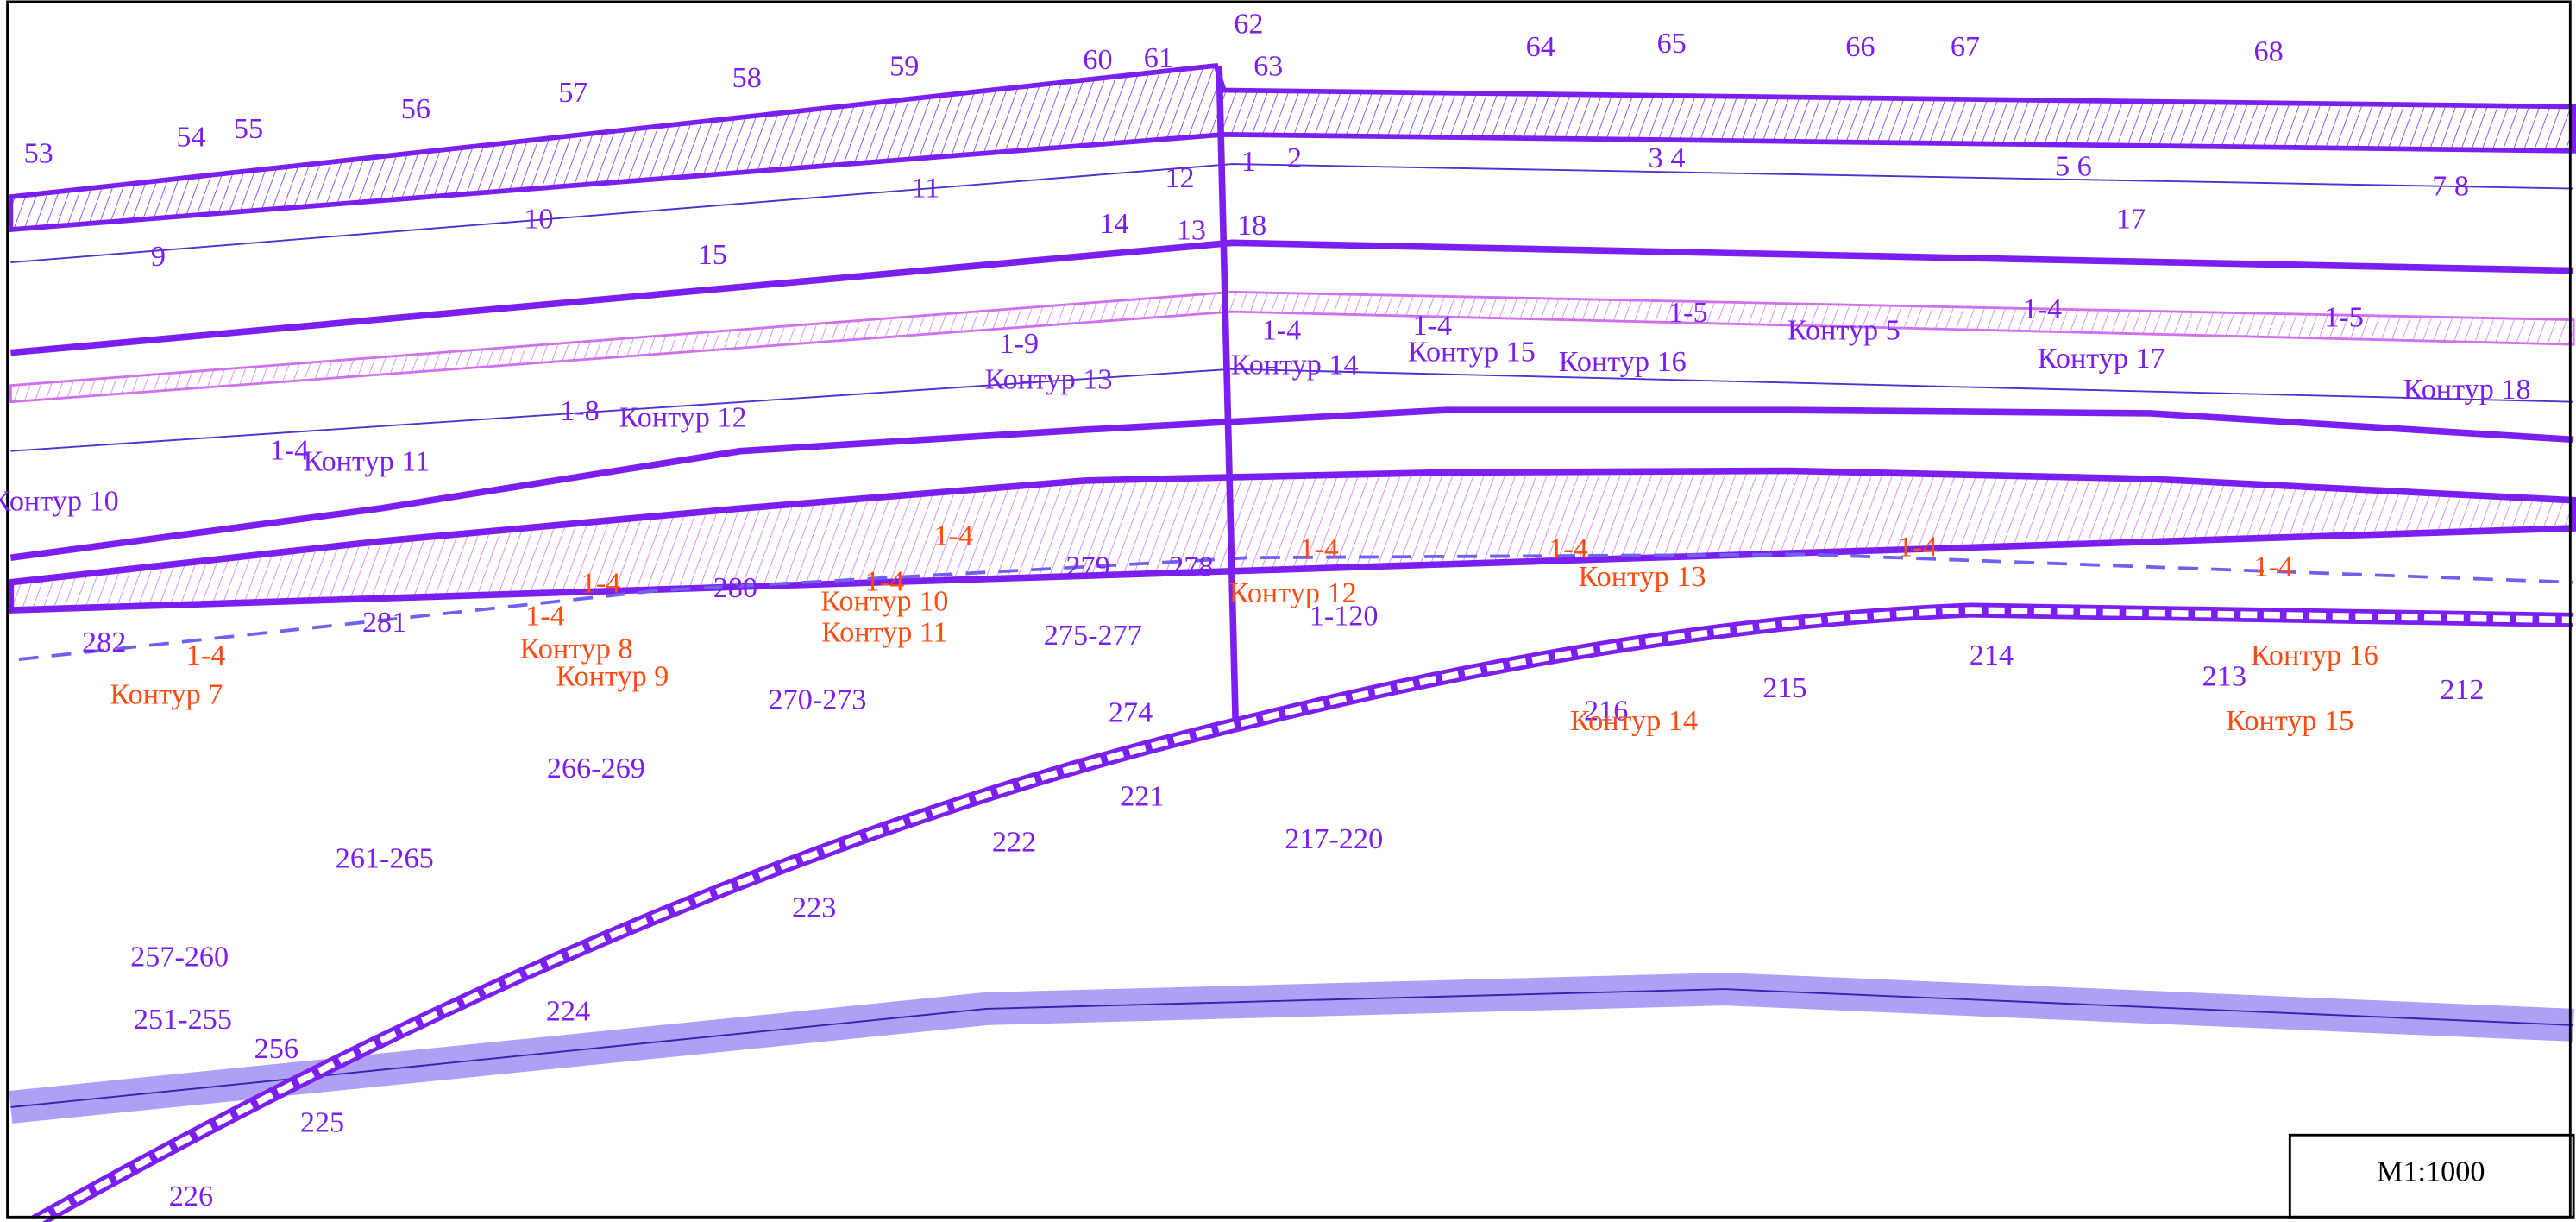 The width and height of the screenshot is (2576, 1222). Describe the element at coordinates (1191, 231) in the screenshot. I see `point-label: 13` at that location.